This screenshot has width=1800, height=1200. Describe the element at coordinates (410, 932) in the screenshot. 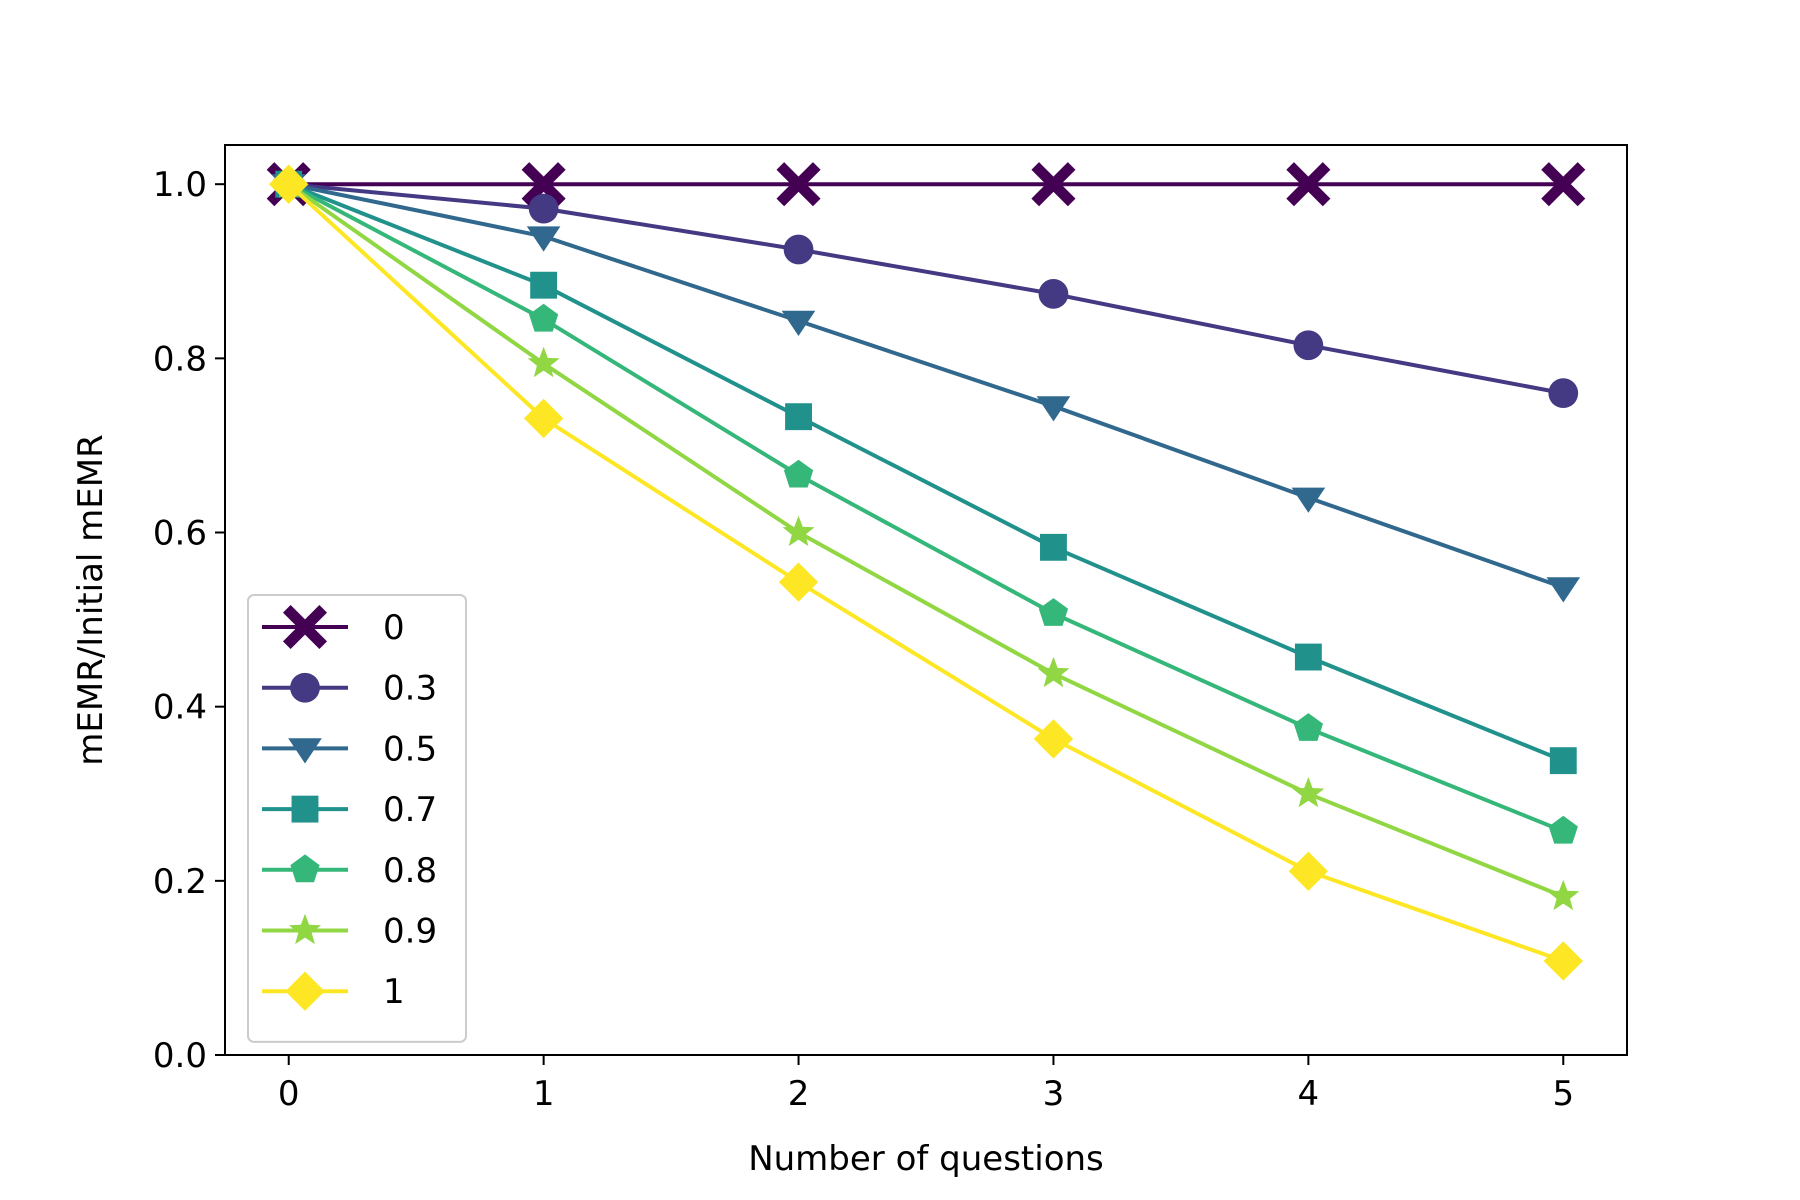

I see `legend-label: 0.9` at that location.